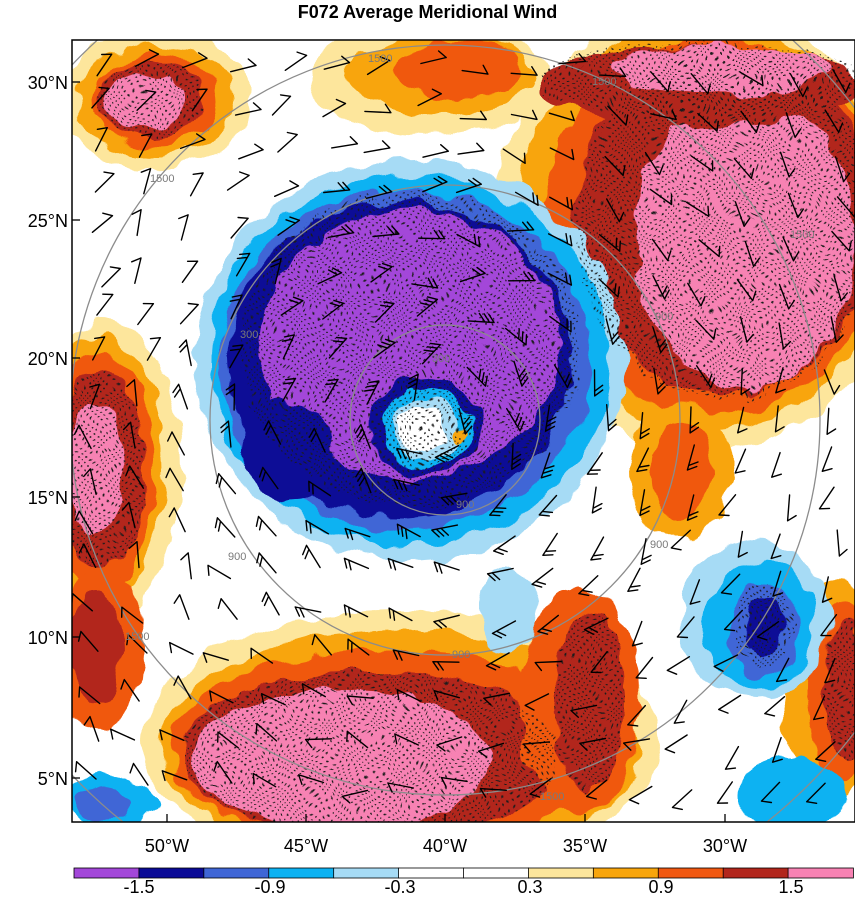 Image resolution: width=855 pixels, height=905 pixels. Describe the element at coordinates (529, 887) in the screenshot. I see `colorbar-label: 0.3` at that location.